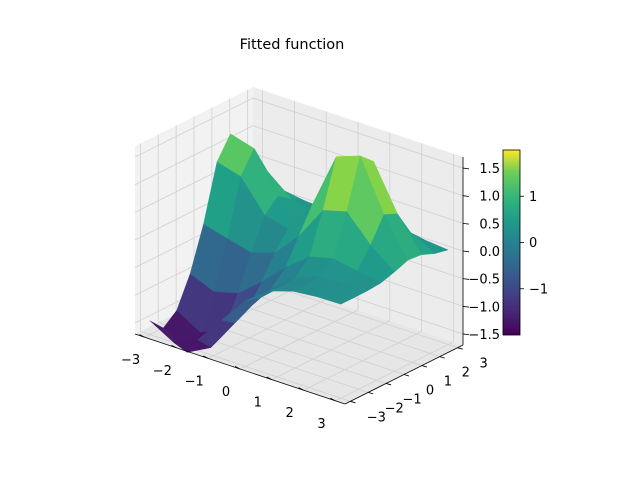 The width and height of the screenshot is (640, 480). What do you see at coordinates (489, 169) in the screenshot?
I see `z-tick-label: 1.5` at bounding box center [489, 169].